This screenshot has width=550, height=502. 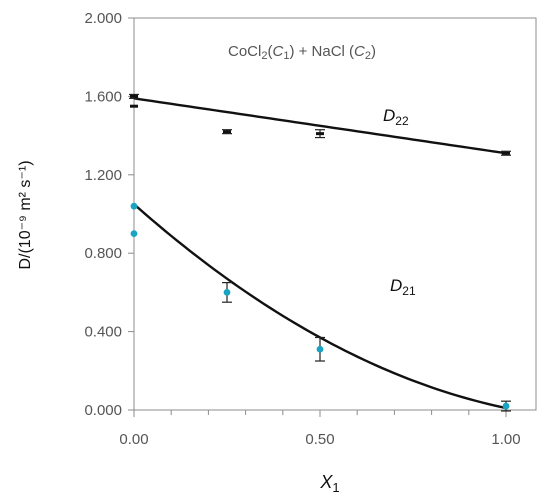 I want to click on x-tick-label: 0.50, so click(x=319, y=439).